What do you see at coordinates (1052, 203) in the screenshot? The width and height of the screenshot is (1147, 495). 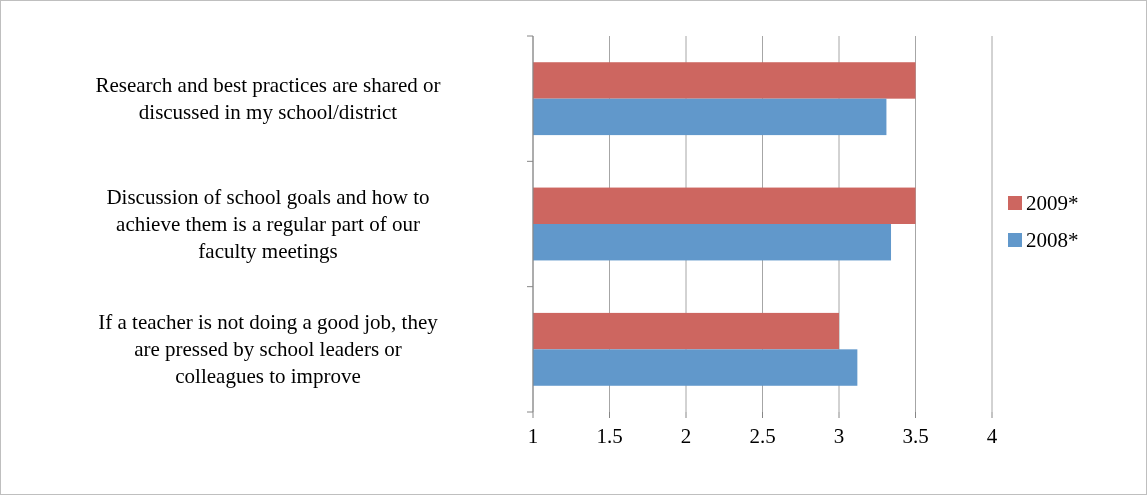 I see `legend-label: 2009*` at bounding box center [1052, 203].